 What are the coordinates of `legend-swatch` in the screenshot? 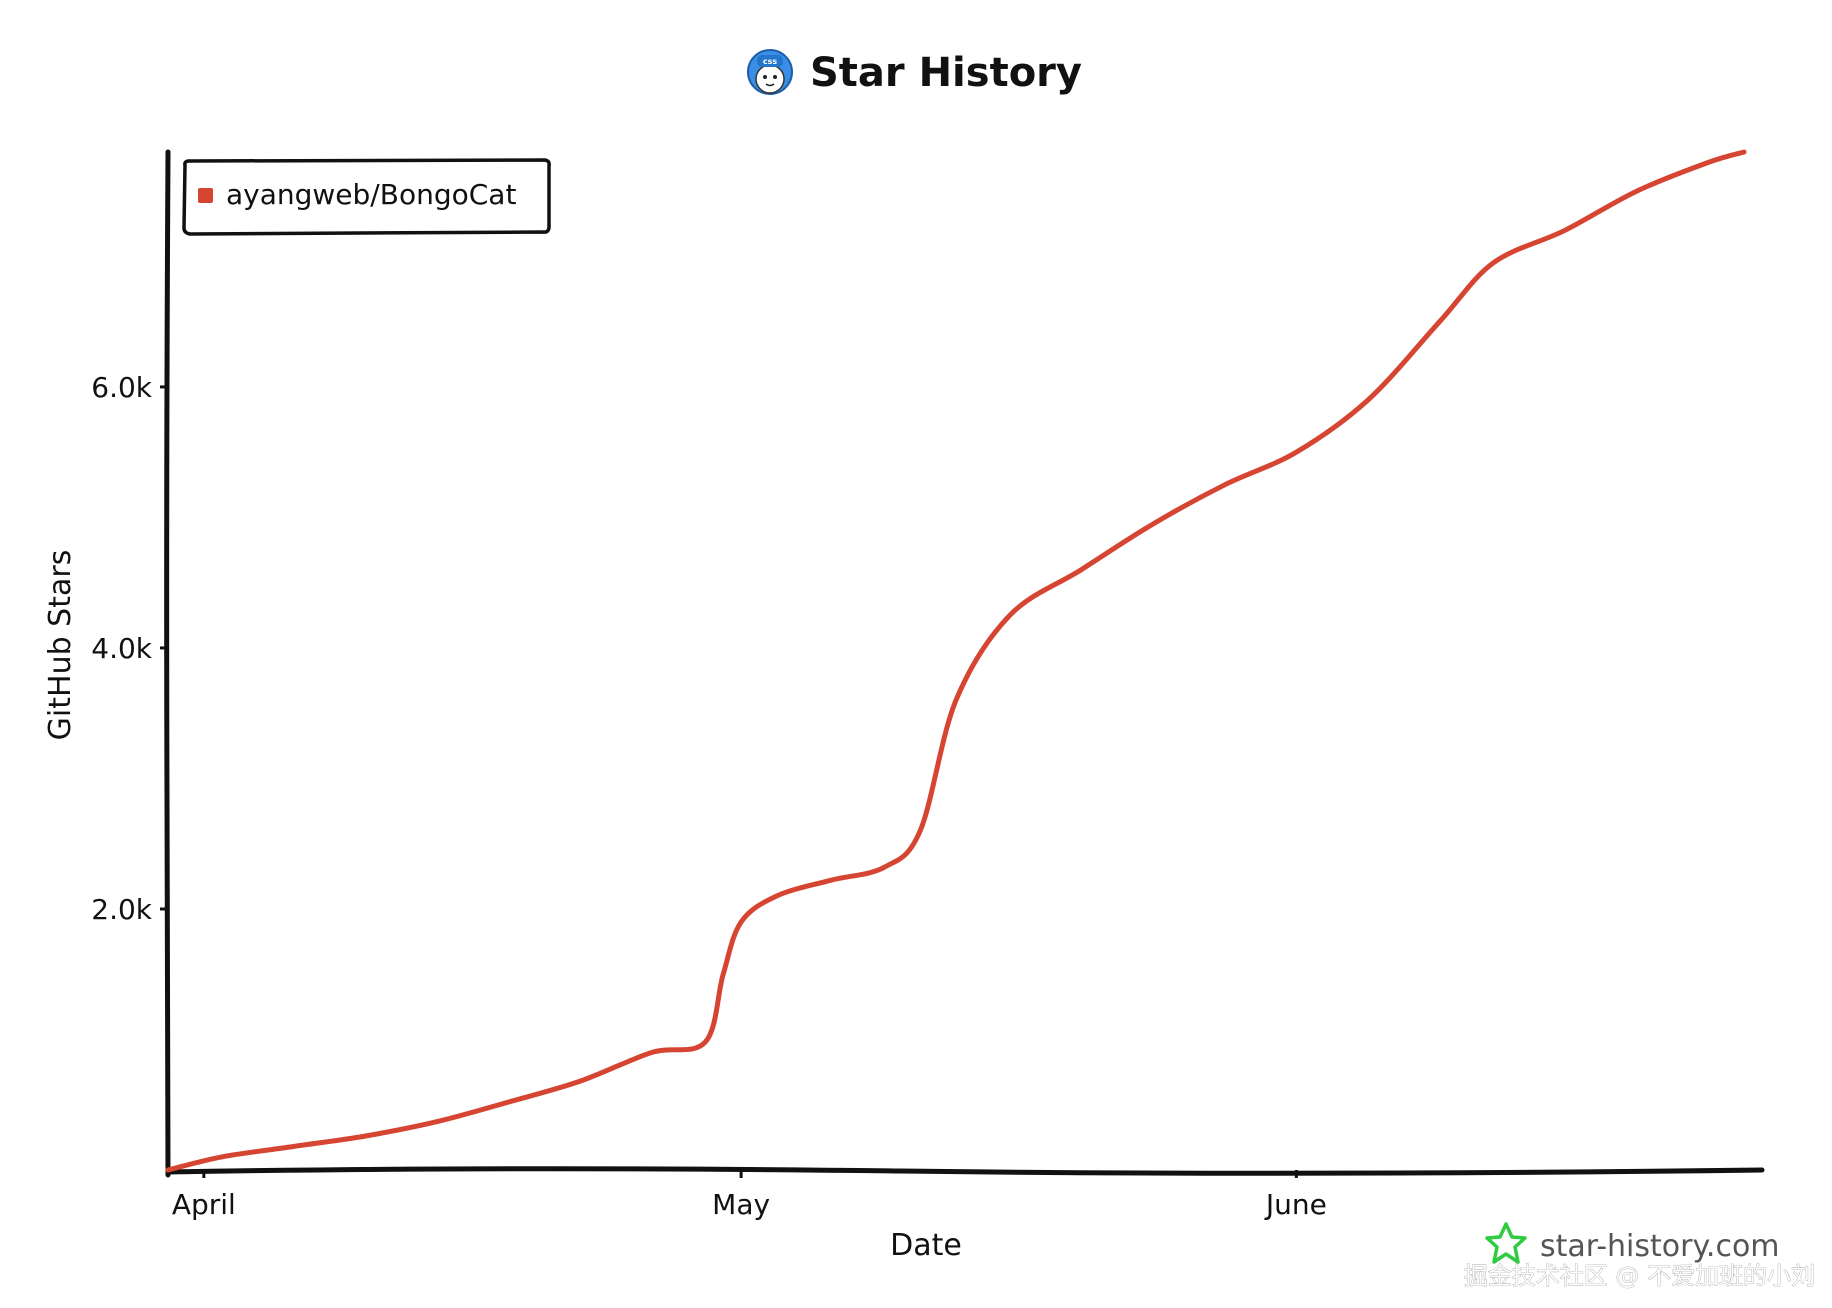 It's located at (205, 195).